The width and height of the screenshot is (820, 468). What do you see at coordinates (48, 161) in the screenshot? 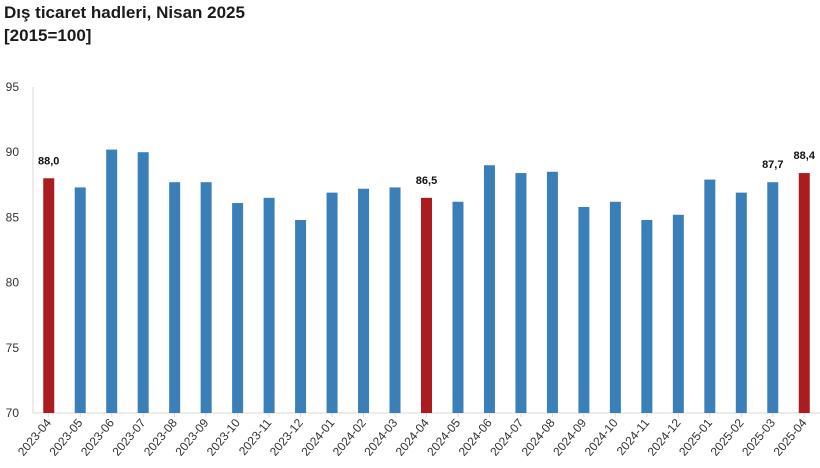
I see `data-label: 88,0` at bounding box center [48, 161].